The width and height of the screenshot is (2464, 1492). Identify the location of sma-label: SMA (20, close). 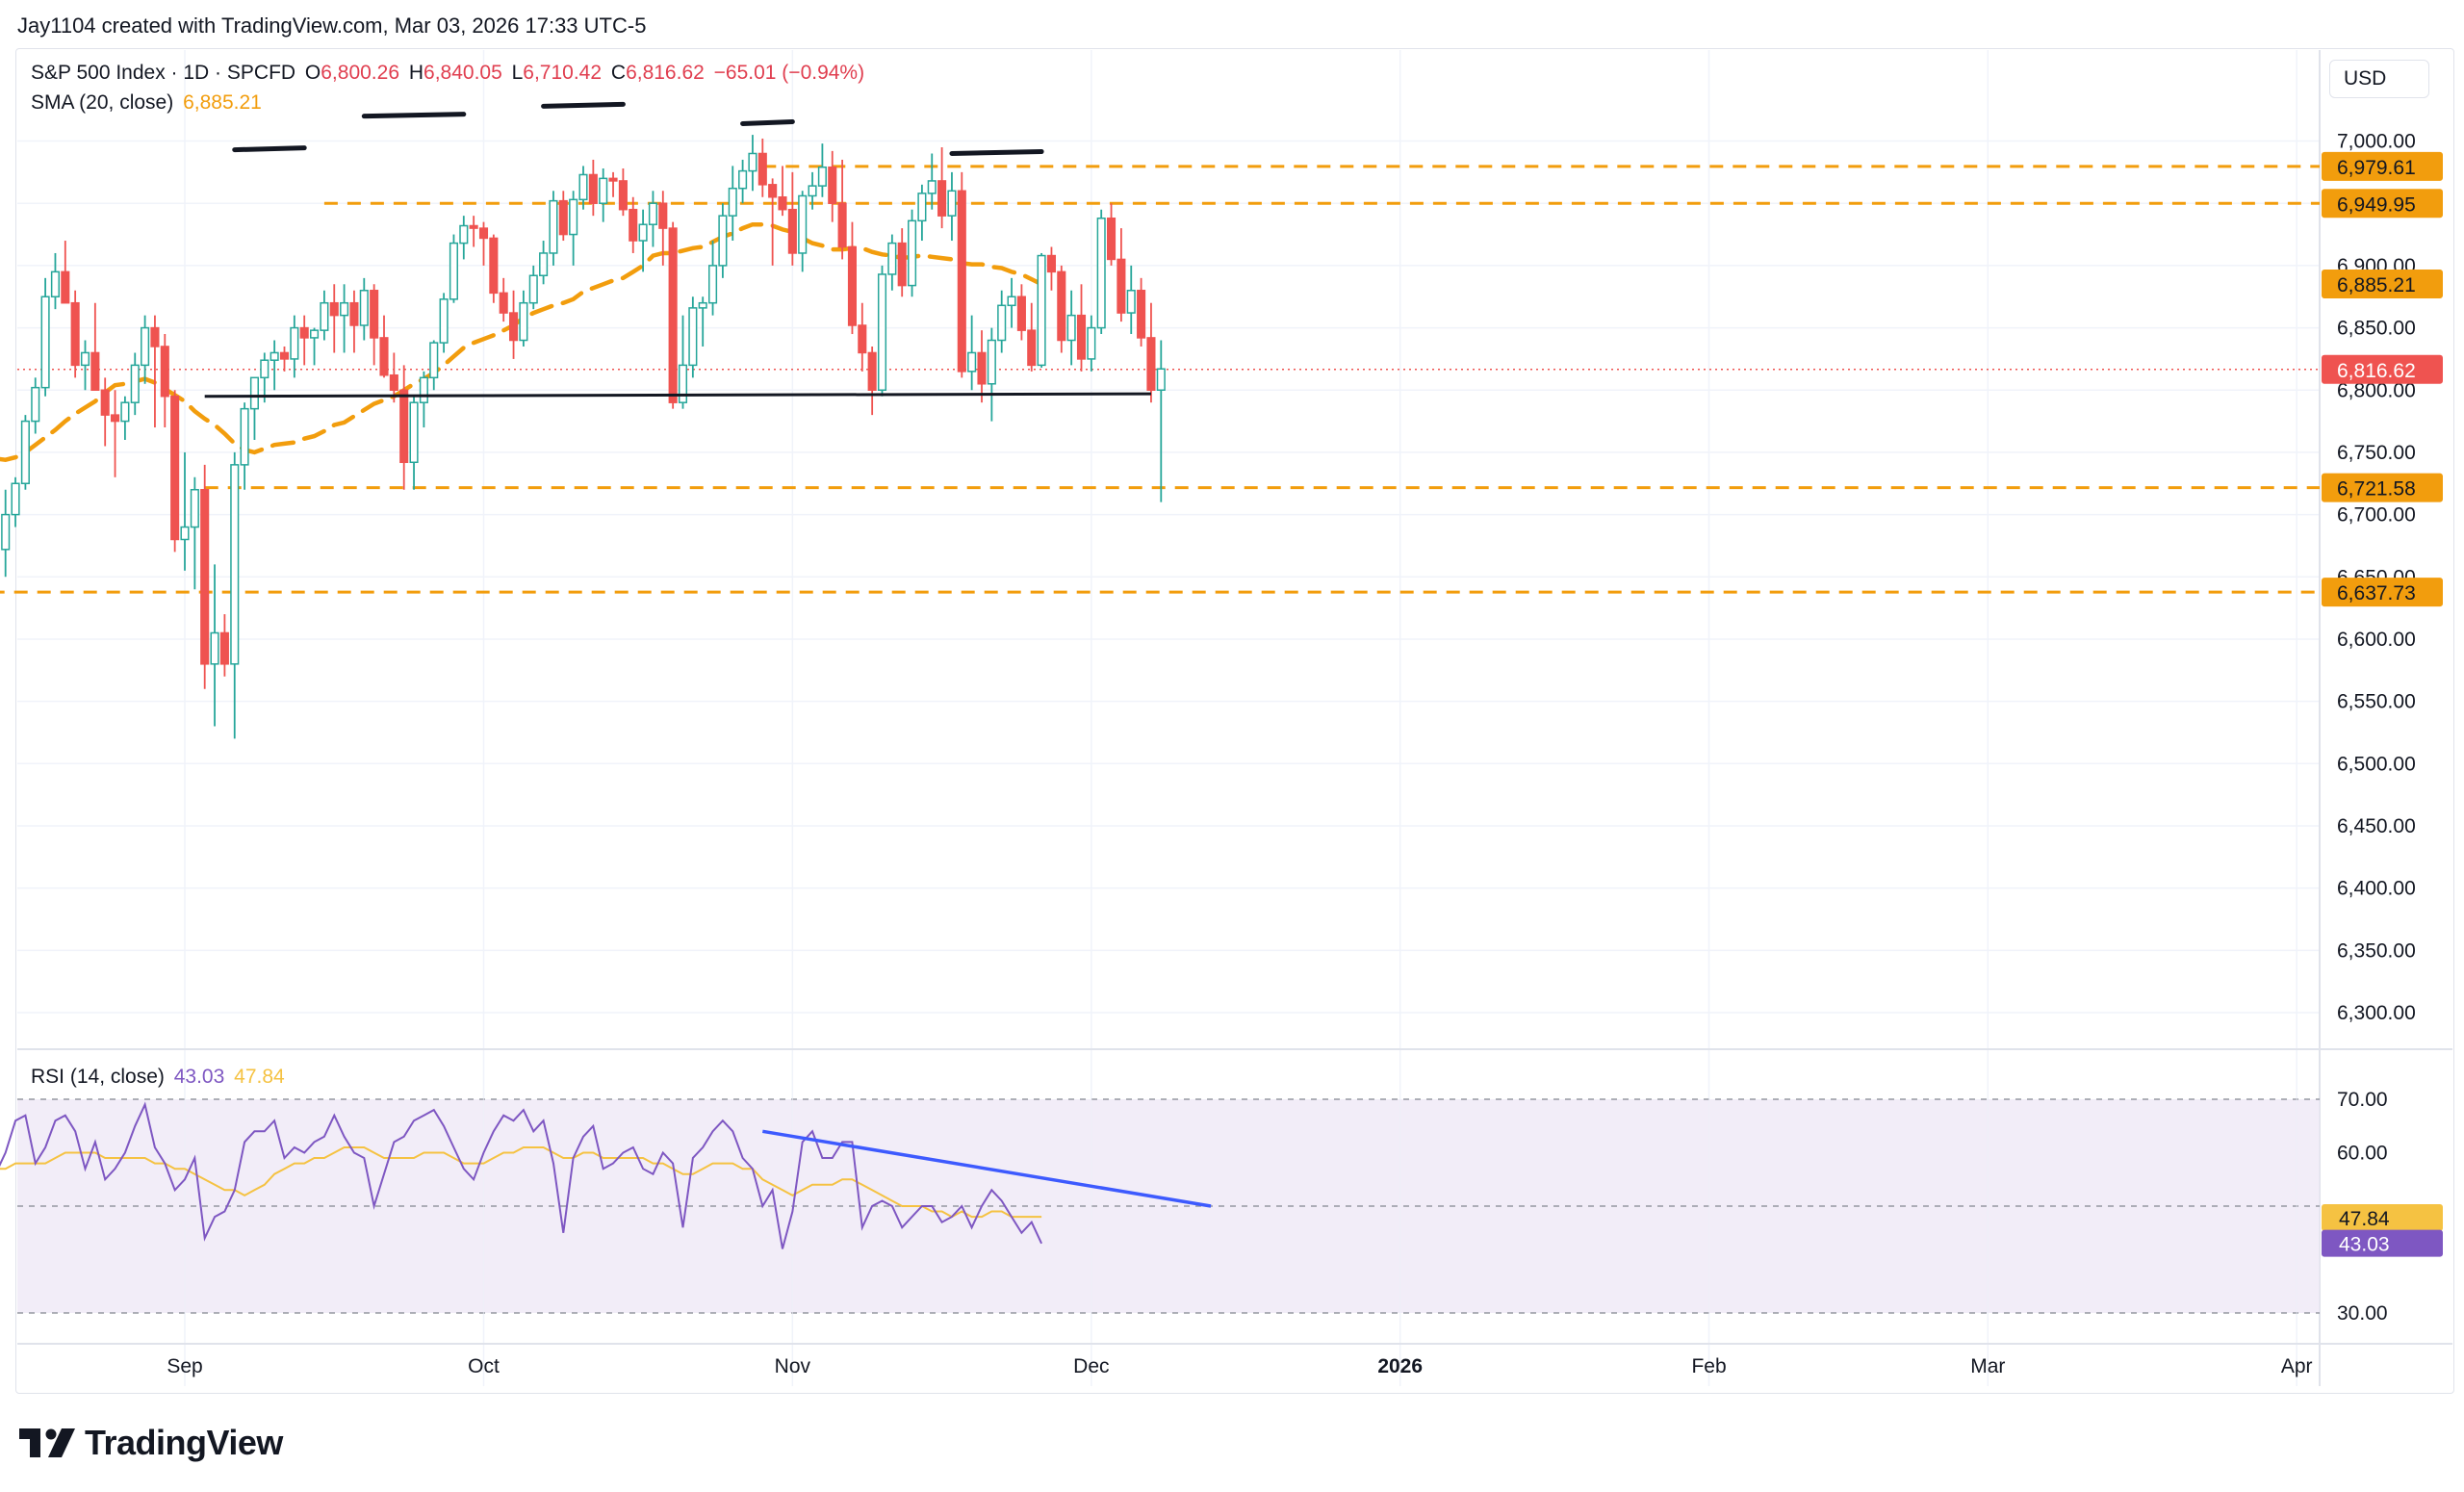
(102, 102).